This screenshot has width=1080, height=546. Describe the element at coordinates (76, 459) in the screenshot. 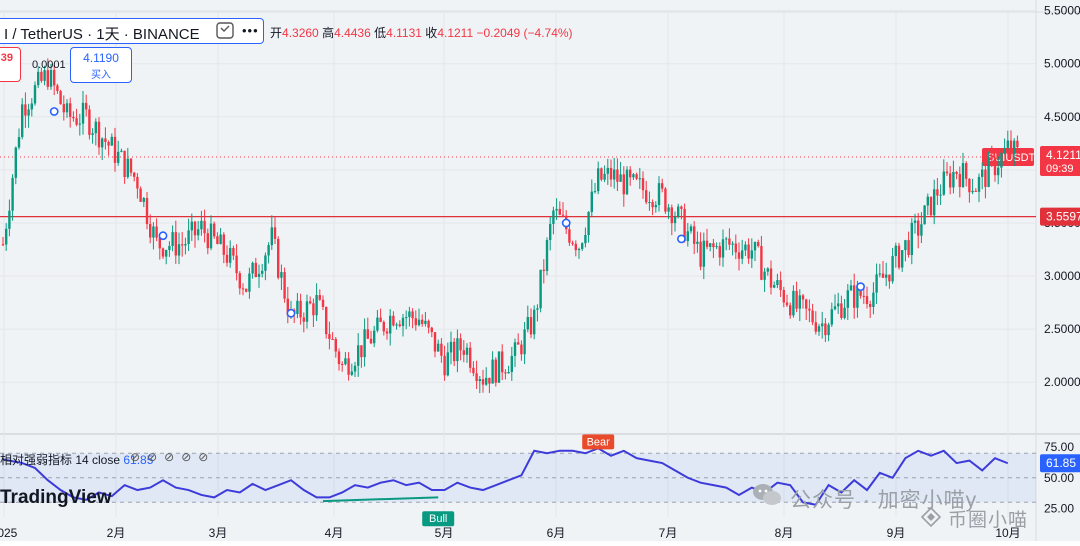

I see `rsi-legend: 相对强弱指标 14 close 61.85` at that location.